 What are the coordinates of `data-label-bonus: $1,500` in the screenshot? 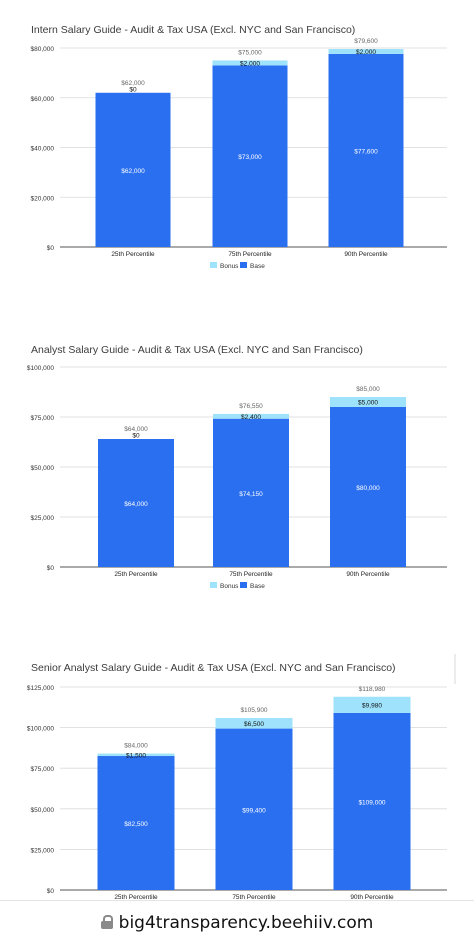 It's located at (136, 755).